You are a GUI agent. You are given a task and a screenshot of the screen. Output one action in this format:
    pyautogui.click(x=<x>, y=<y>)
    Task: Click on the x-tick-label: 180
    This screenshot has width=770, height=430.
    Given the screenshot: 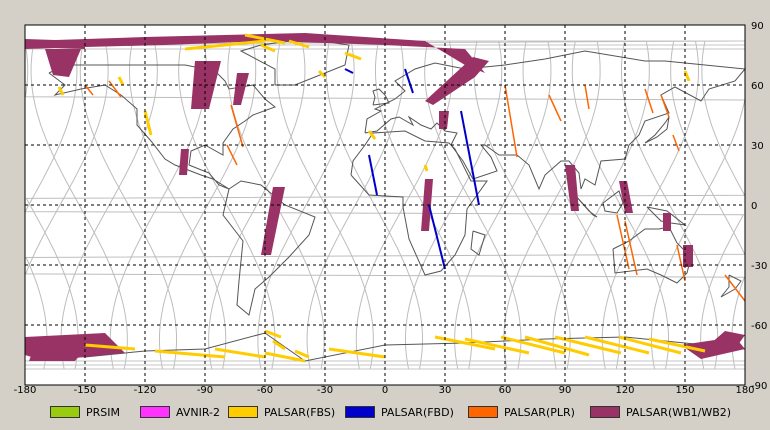 What is the action you would take?
    pyautogui.click(x=744, y=390)
    